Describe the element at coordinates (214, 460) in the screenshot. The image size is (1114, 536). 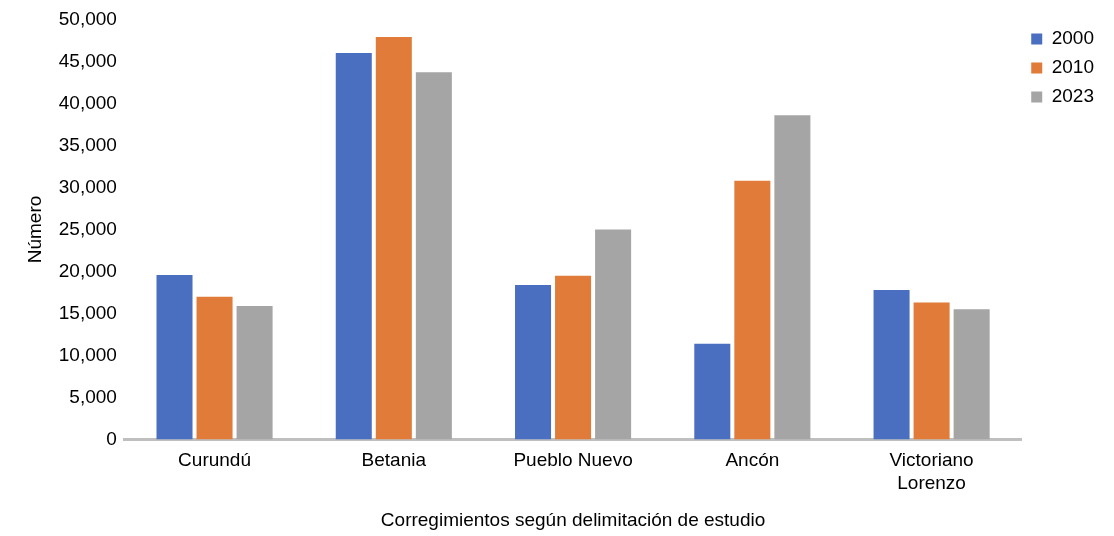
I see `x-tick-label: Curundú` at that location.